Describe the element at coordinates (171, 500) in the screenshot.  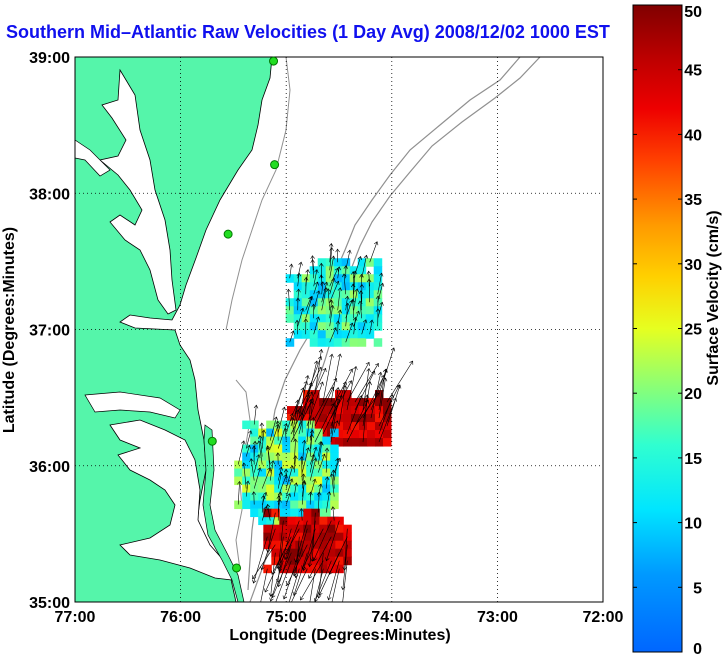
I see `pamlico-sound` at that location.